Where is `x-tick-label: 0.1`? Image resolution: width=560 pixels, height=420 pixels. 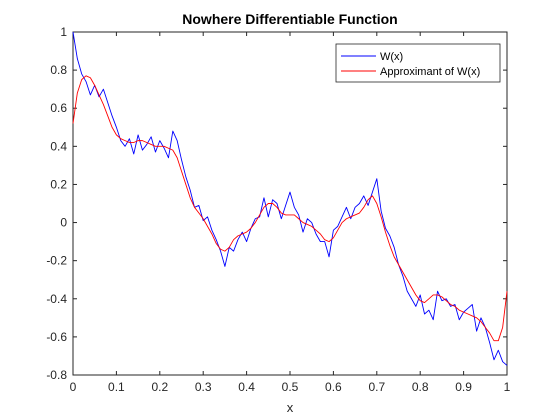
x-tick-label: 0.1 is located at coordinates (116, 387).